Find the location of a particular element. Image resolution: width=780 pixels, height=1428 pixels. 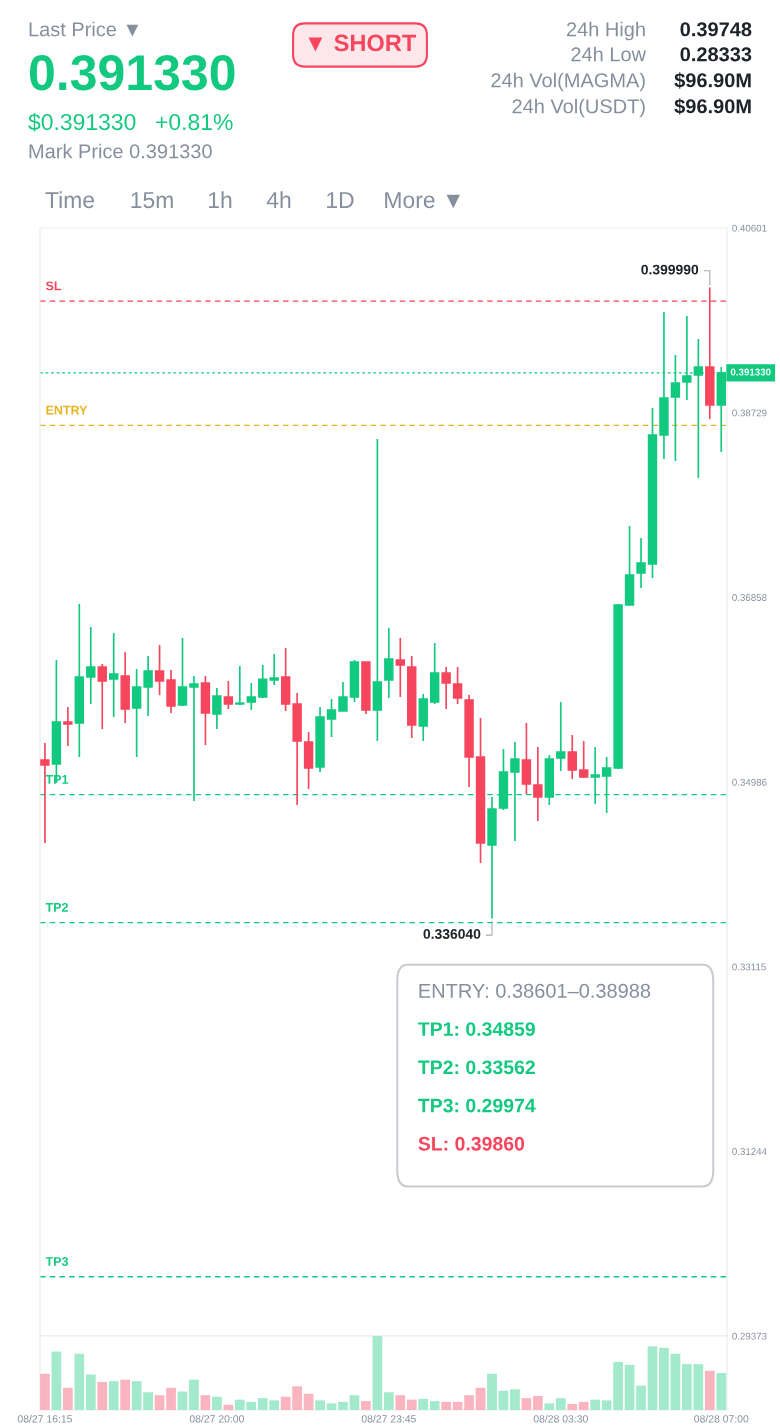

text: 4h is located at coordinates (278, 199).